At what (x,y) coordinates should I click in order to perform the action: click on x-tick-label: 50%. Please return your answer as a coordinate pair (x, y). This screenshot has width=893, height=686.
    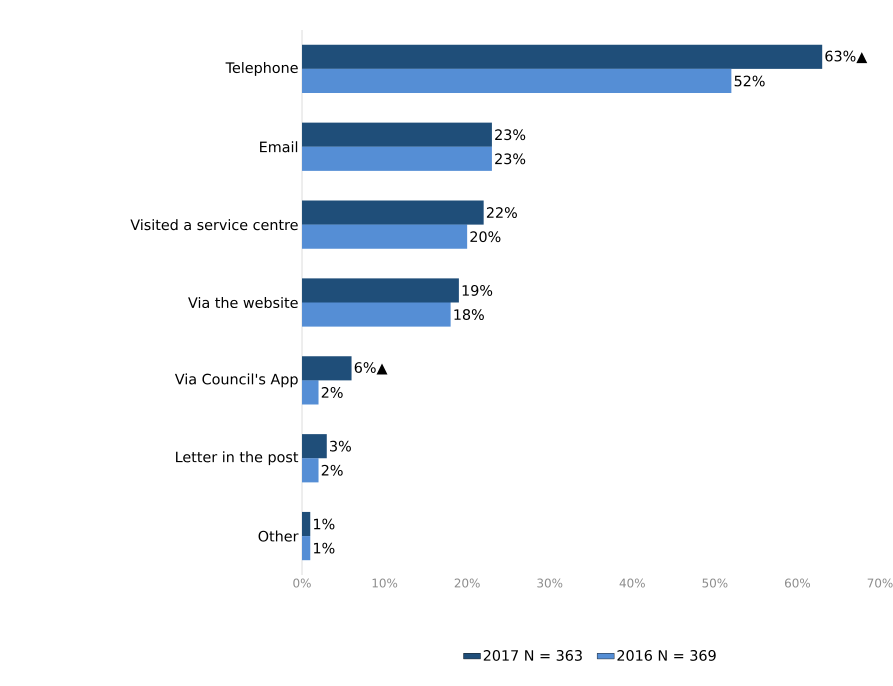
    Looking at the image, I should click on (715, 583).